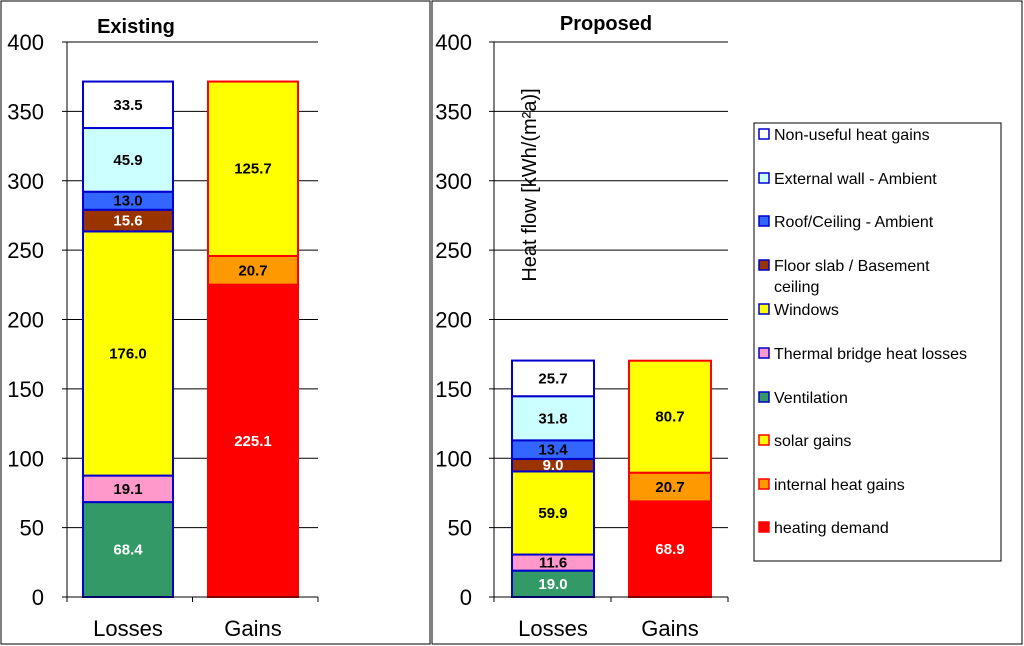 Image resolution: width=1024 pixels, height=646 pixels. I want to click on legend-label-floor-slab-basement-ceiling: ceiling, so click(796, 287).